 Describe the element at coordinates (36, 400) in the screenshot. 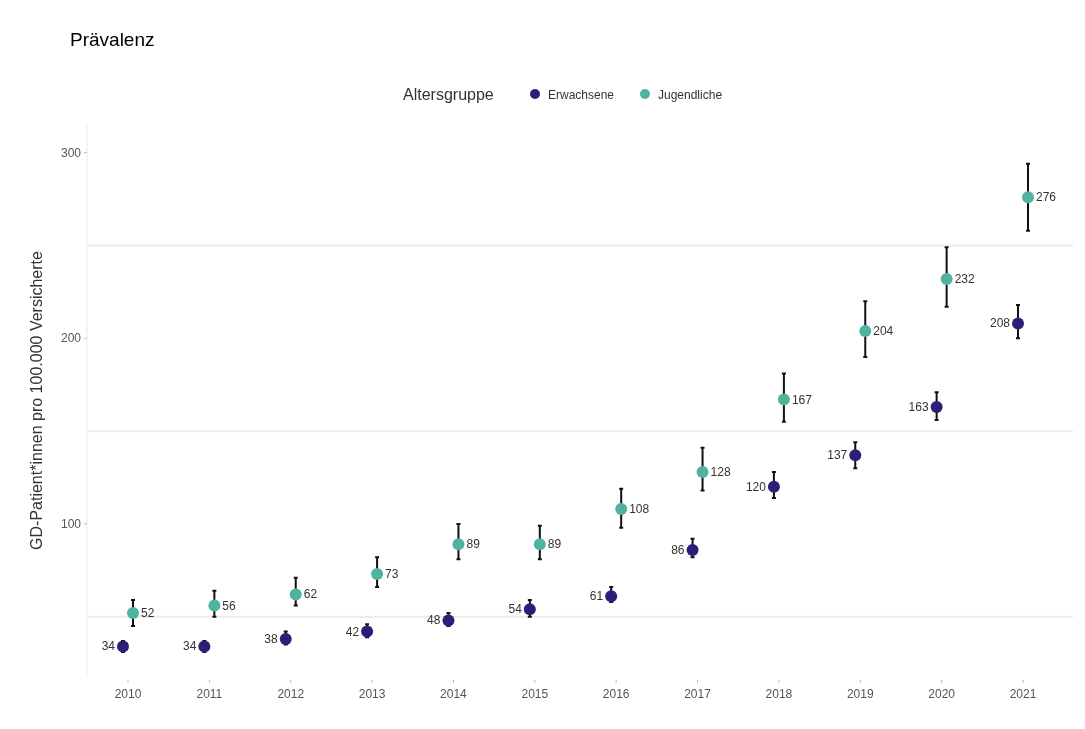

I see `y-axis-title: GD-Patient*innen pro 100.000 Versicherte` at that location.